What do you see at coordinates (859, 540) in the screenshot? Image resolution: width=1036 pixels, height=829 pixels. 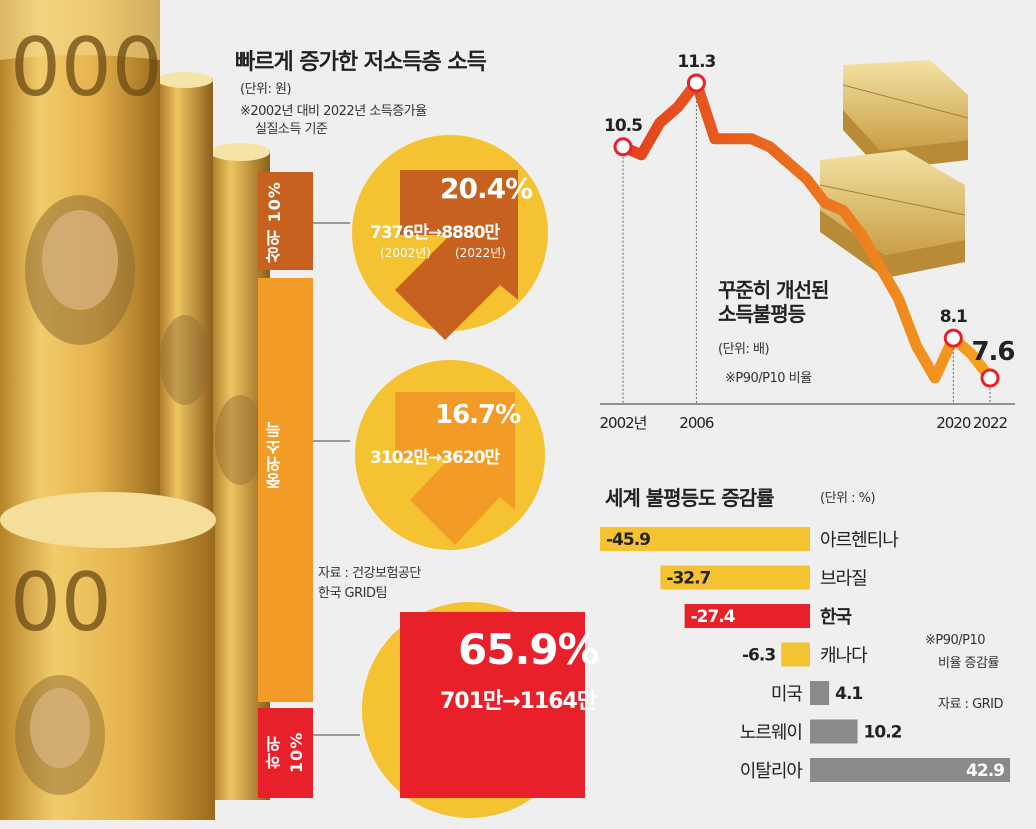 I see `category-label: 아르헨티나` at bounding box center [859, 540].